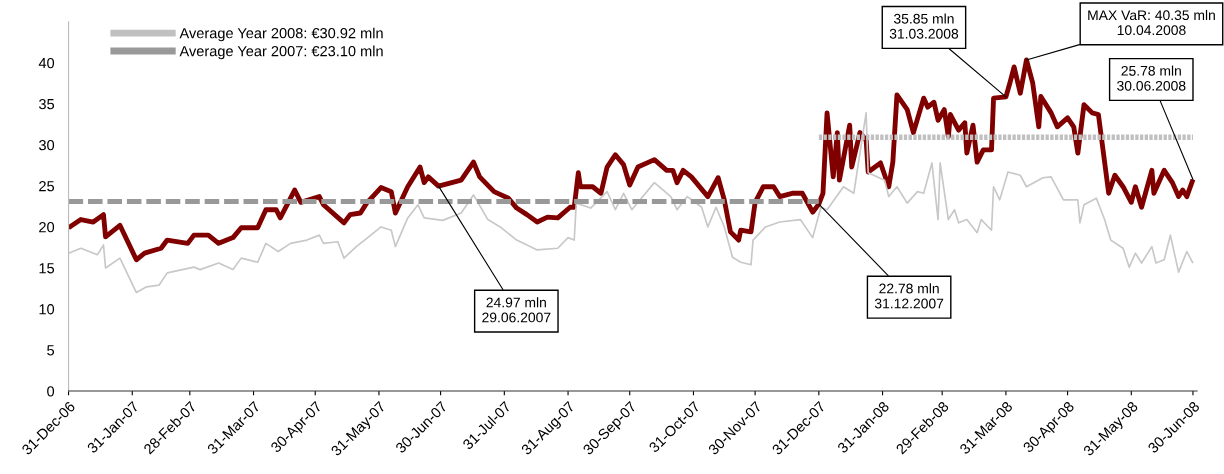  I want to click on y-tick-label: 0, so click(51, 391).